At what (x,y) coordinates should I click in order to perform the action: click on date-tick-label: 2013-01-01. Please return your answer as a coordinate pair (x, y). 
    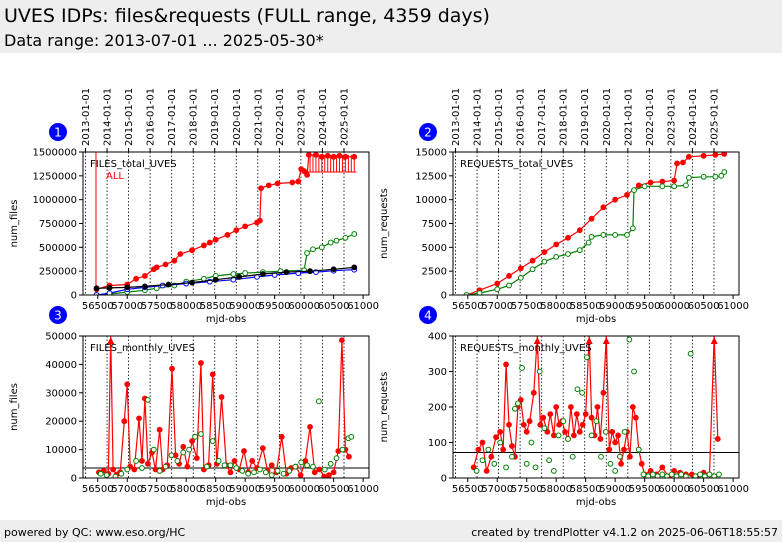
    Looking at the image, I should click on (456, 117).